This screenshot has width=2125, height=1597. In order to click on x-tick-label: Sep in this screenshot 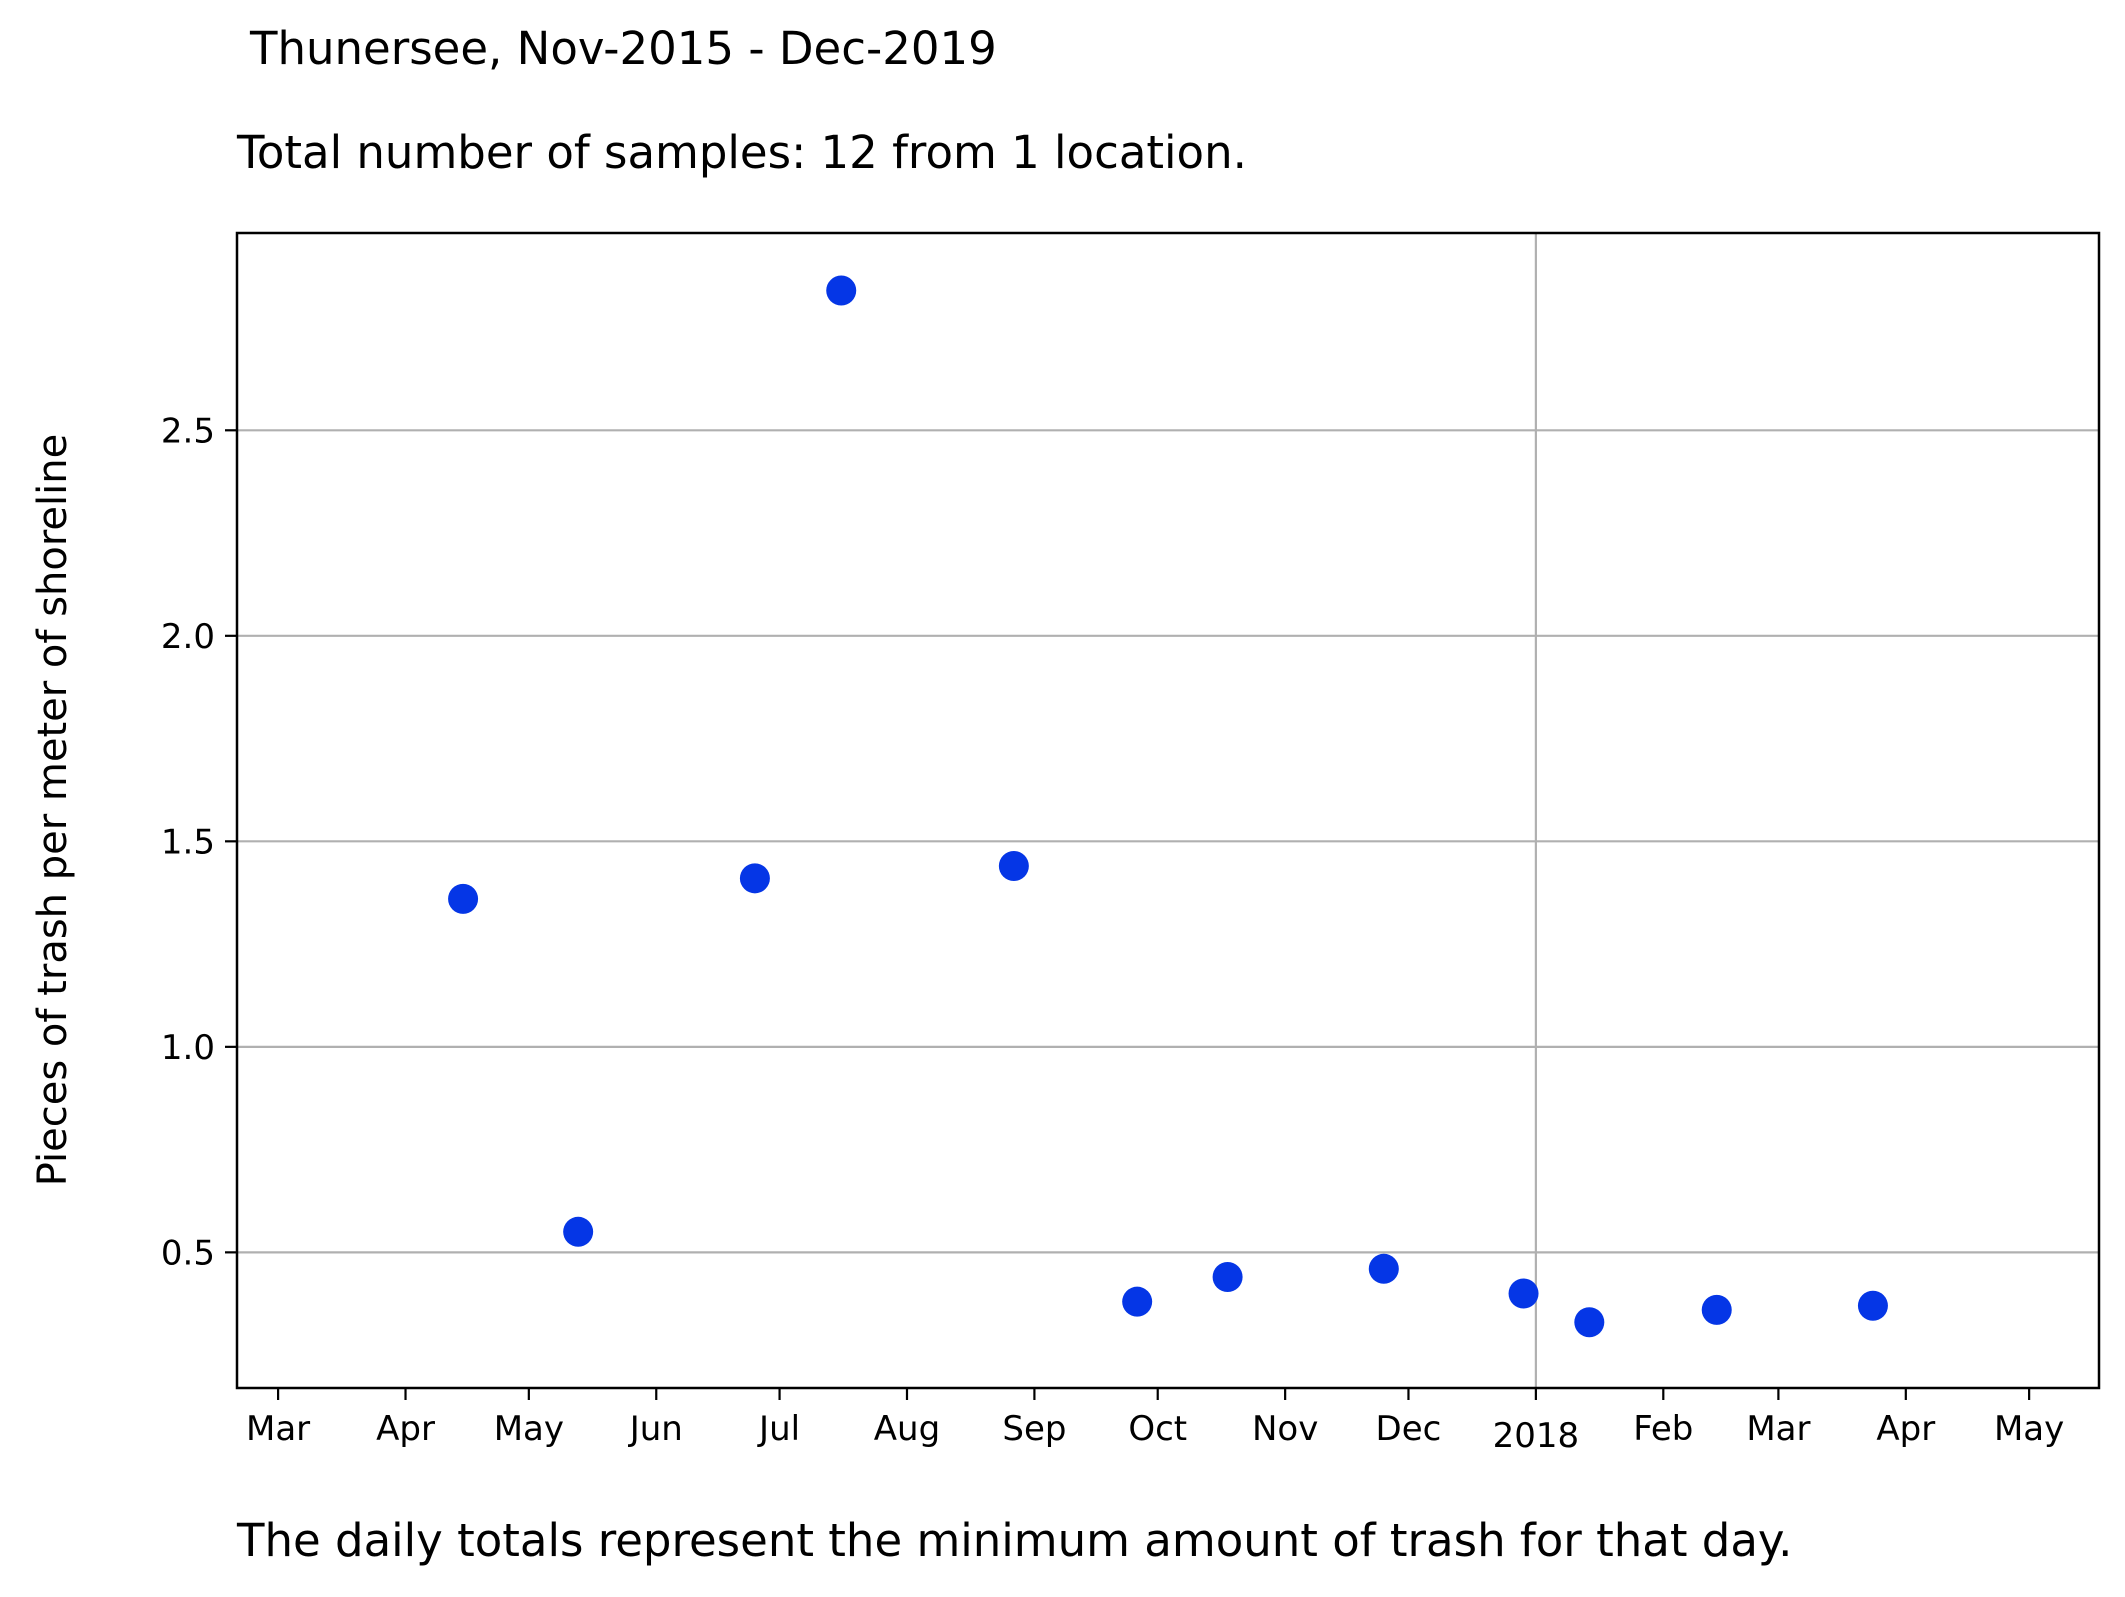, I will do `click(1034, 1429)`.